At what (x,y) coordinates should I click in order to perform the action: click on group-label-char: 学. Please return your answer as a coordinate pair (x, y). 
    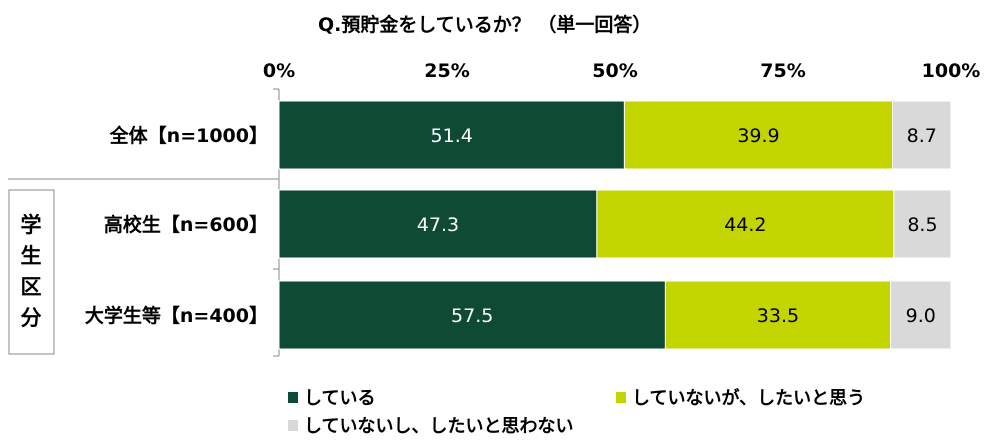
    Looking at the image, I should click on (31, 225).